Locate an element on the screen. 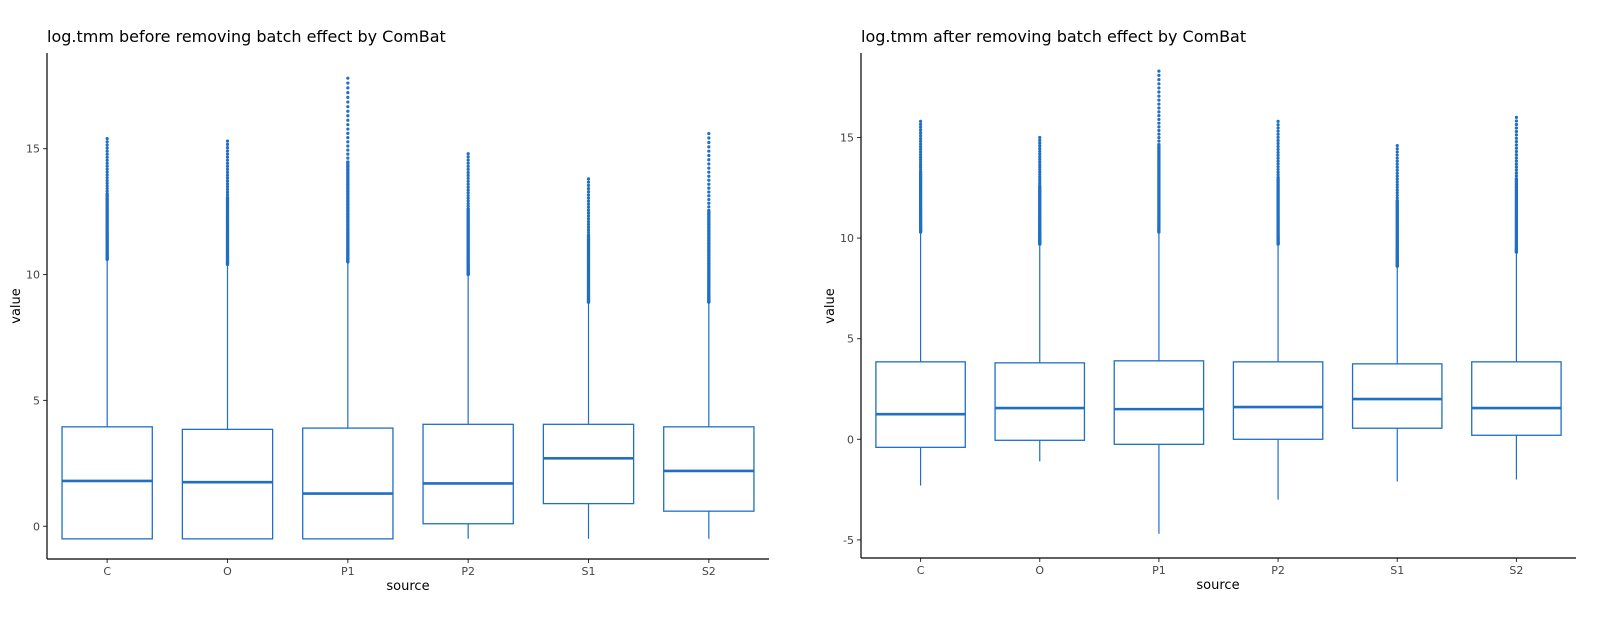 This screenshot has width=1617, height=617. x-tick-label: S2 is located at coordinates (709, 571).